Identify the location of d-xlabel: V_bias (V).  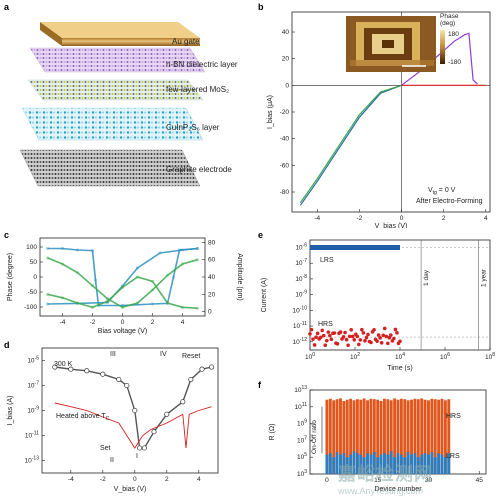
(130, 489).